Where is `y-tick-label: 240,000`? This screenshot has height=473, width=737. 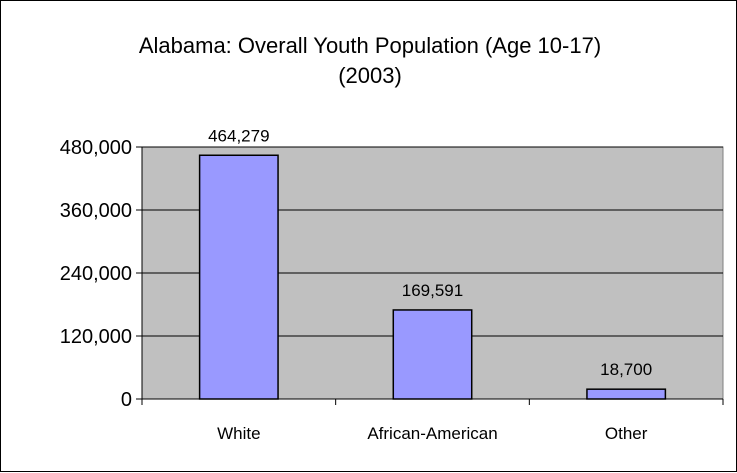
y-tick-label: 240,000 is located at coordinates (96, 274).